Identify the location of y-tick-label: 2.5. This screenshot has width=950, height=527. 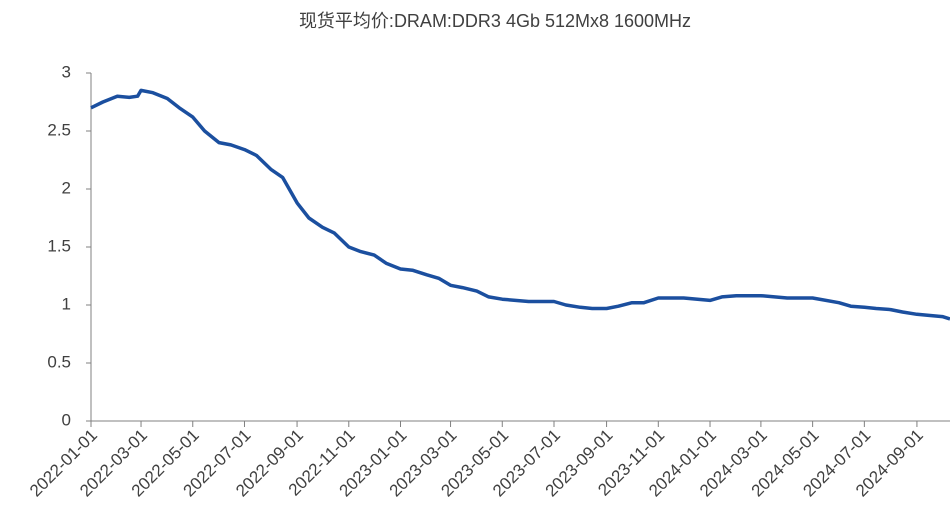
(59, 129).